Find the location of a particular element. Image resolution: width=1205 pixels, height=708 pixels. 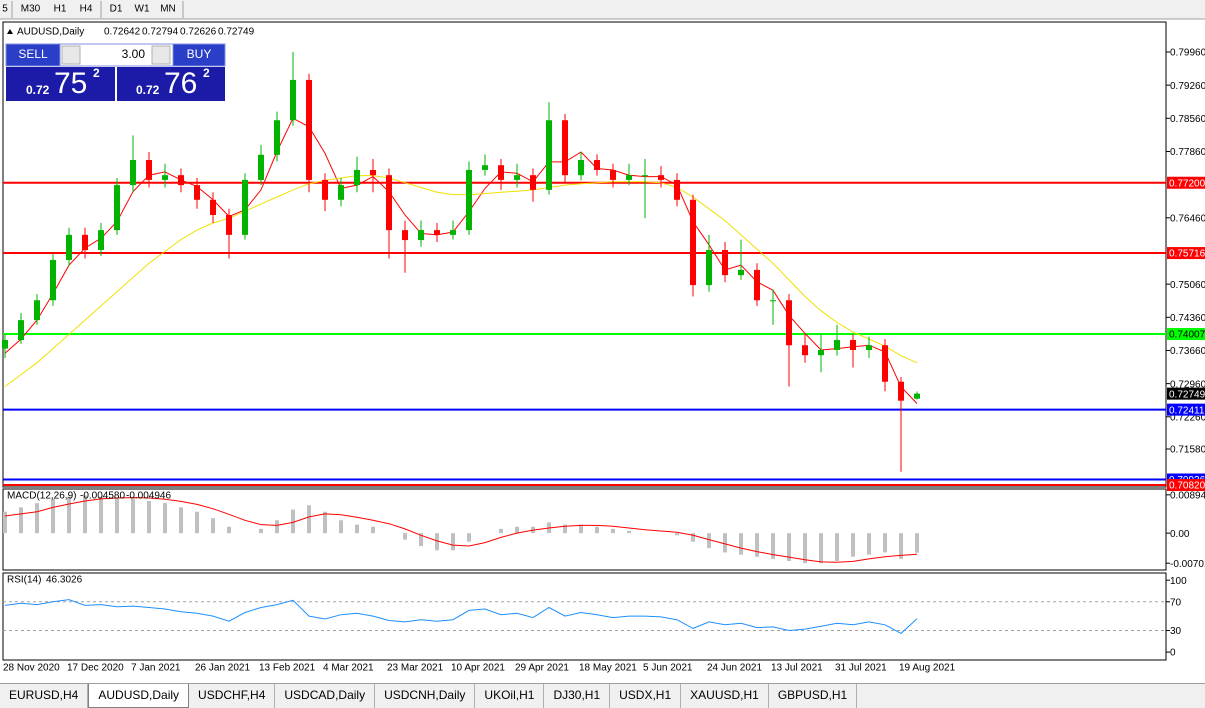

chart-tab: USDCAD,Daily is located at coordinates (325, 696).